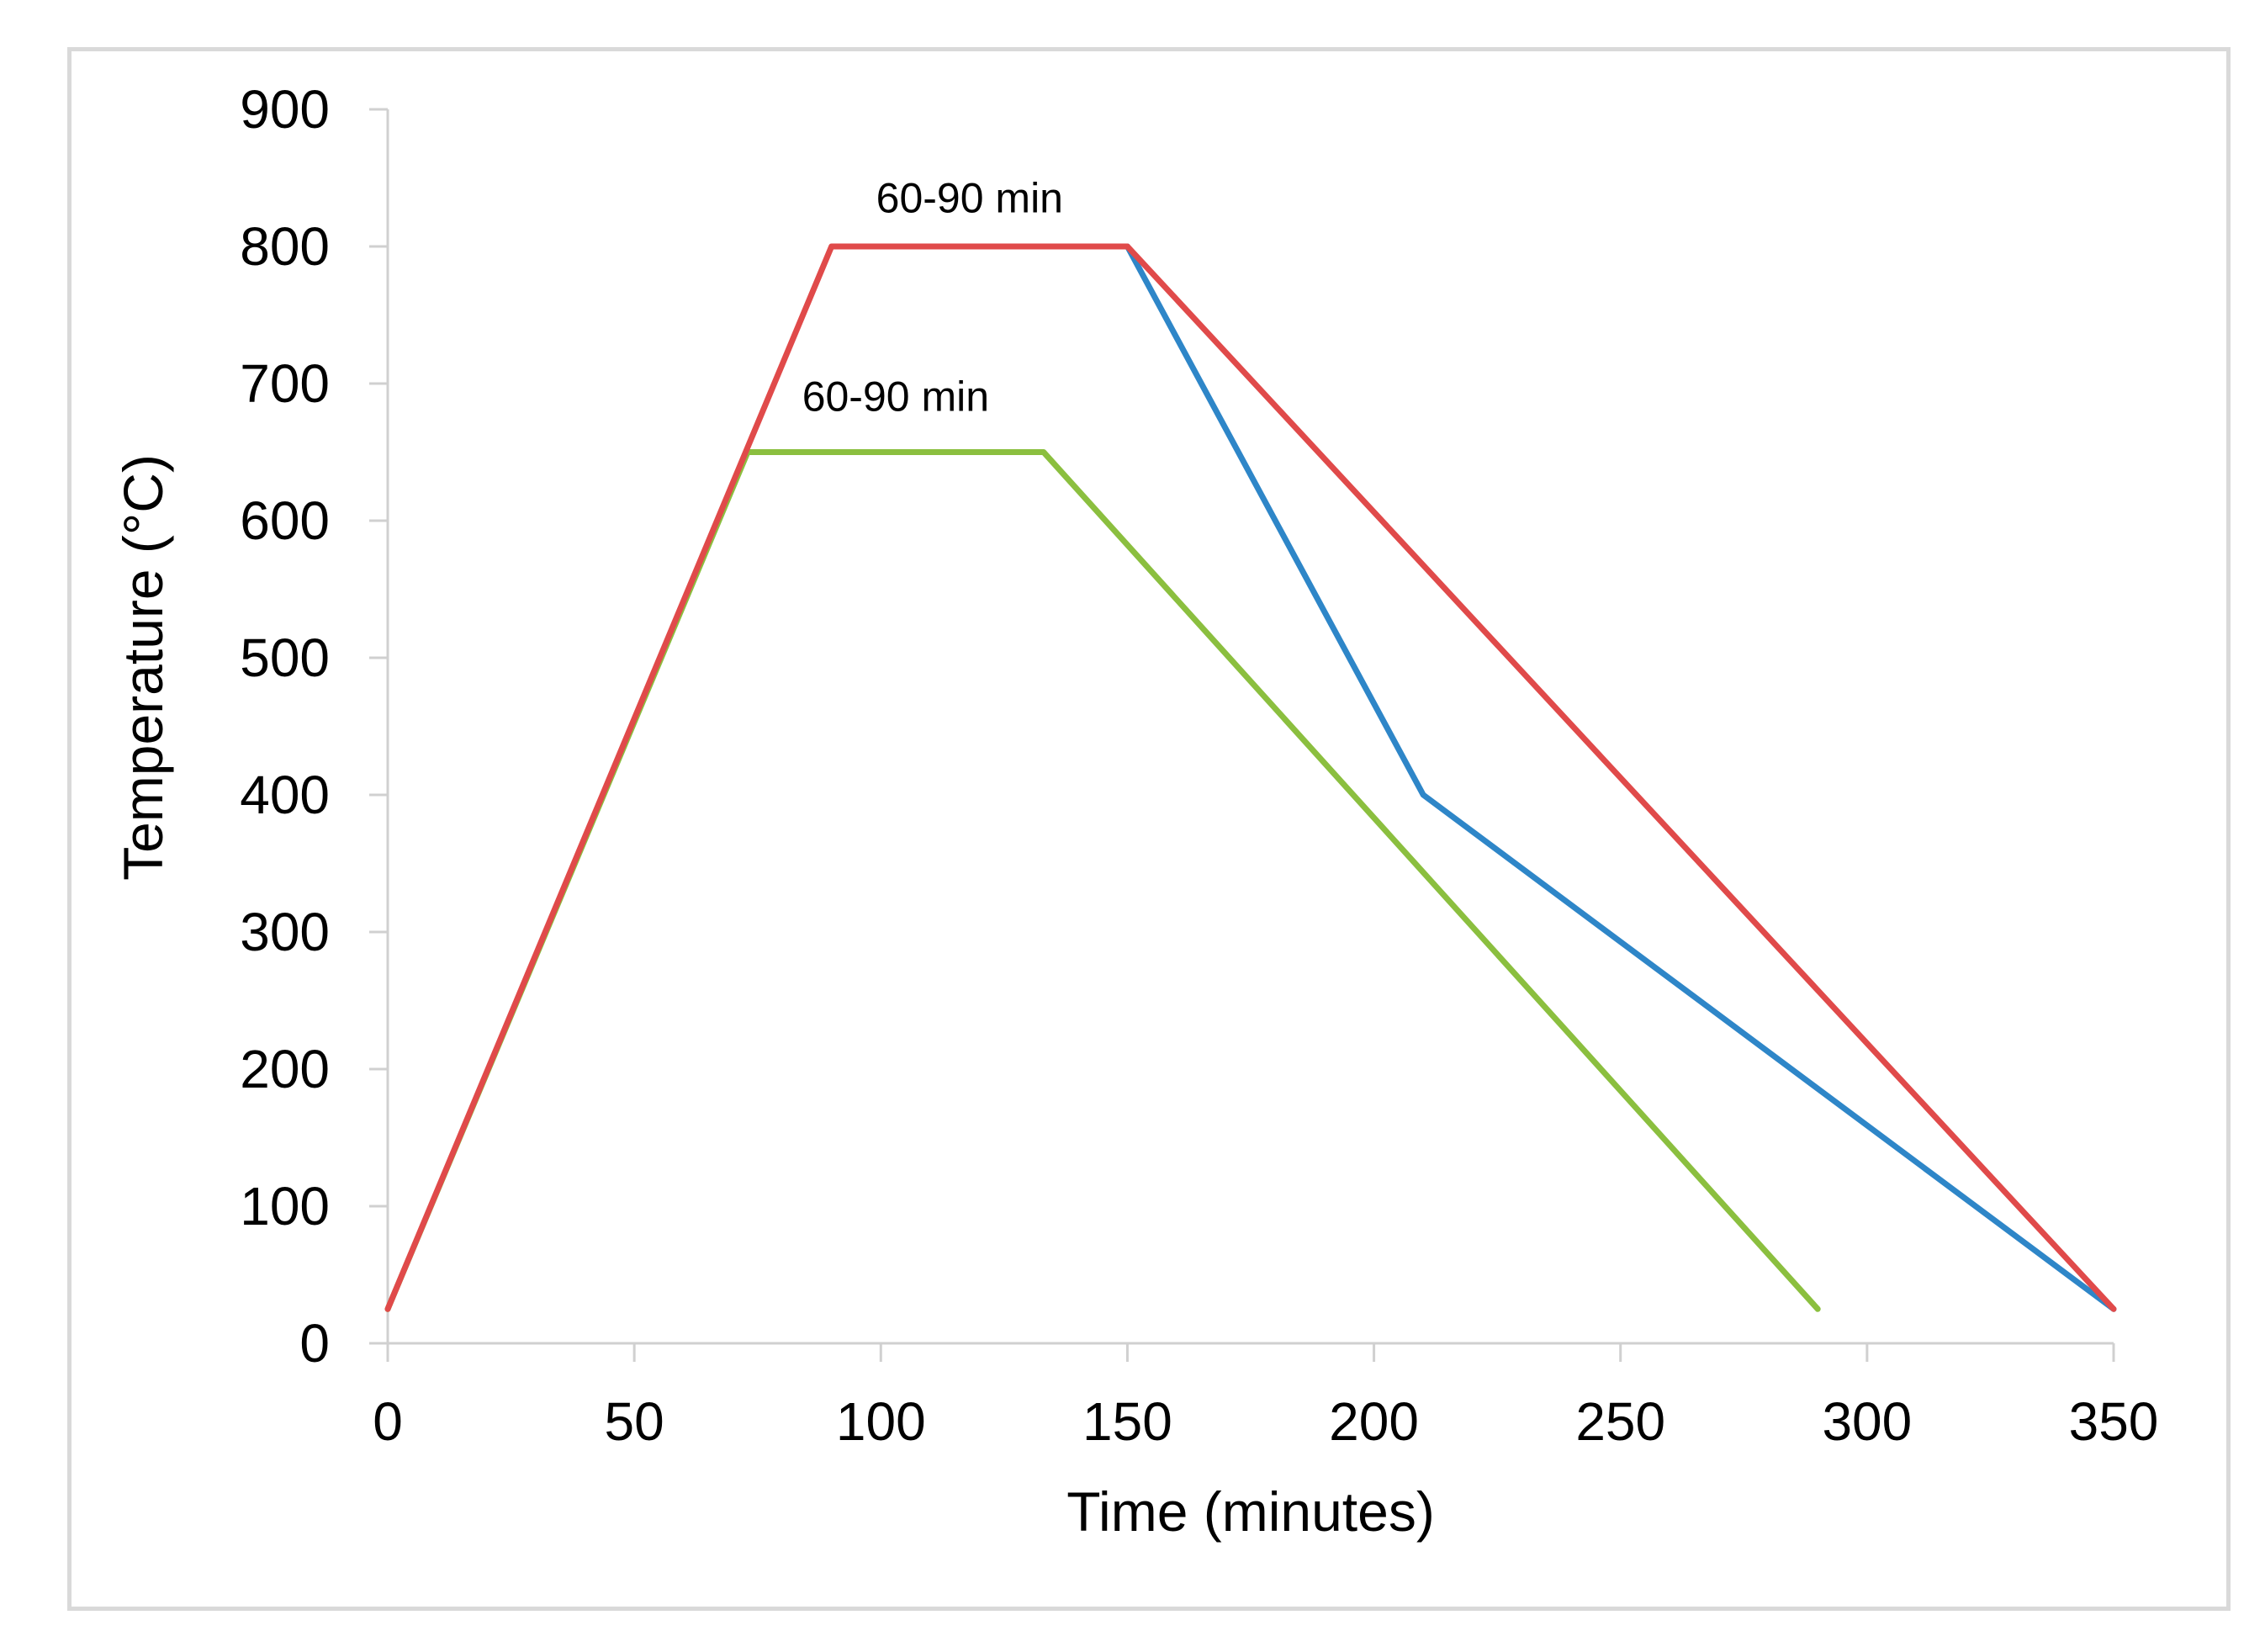  I want to click on x-tick-label: 100, so click(881, 1421).